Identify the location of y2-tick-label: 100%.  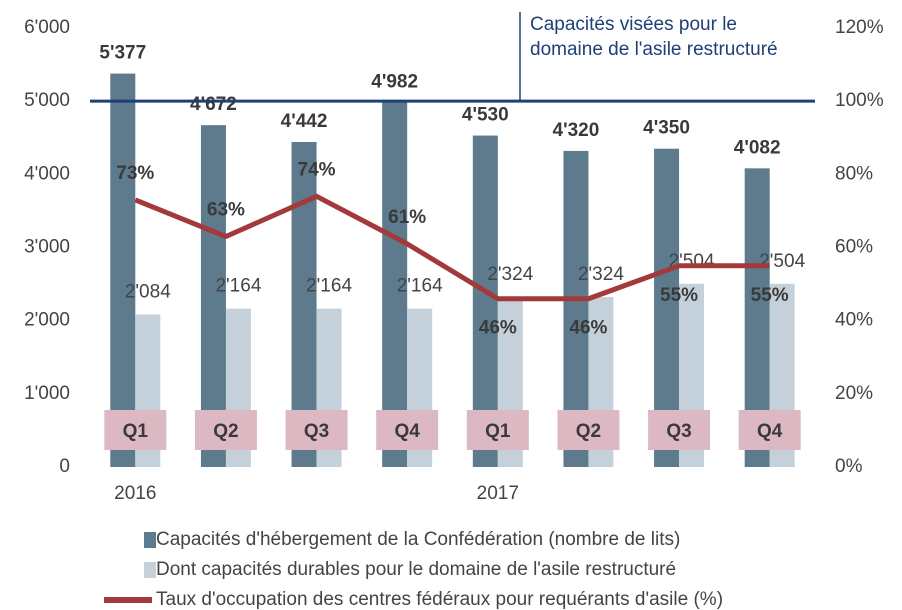
(859, 100).